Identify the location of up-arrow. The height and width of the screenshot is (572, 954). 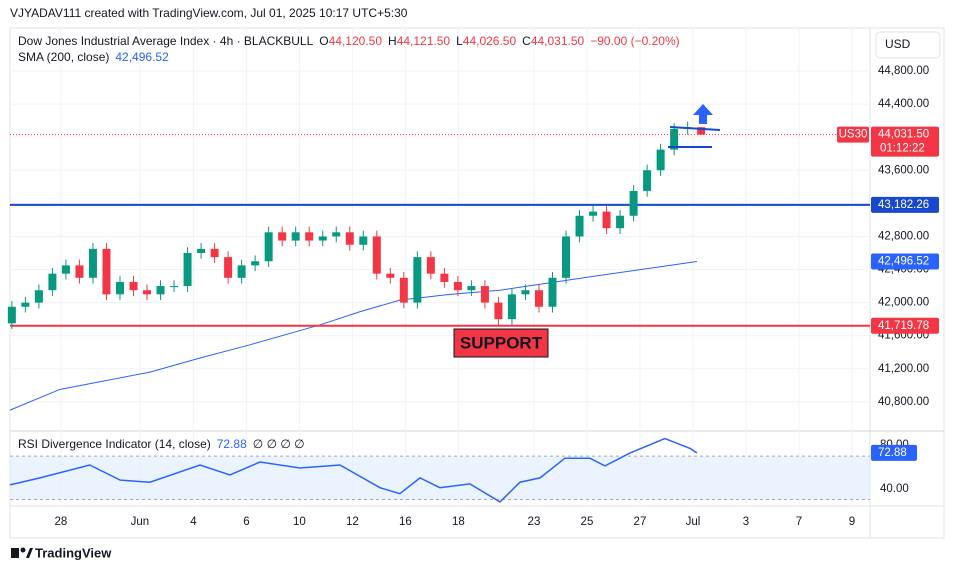
(703, 114).